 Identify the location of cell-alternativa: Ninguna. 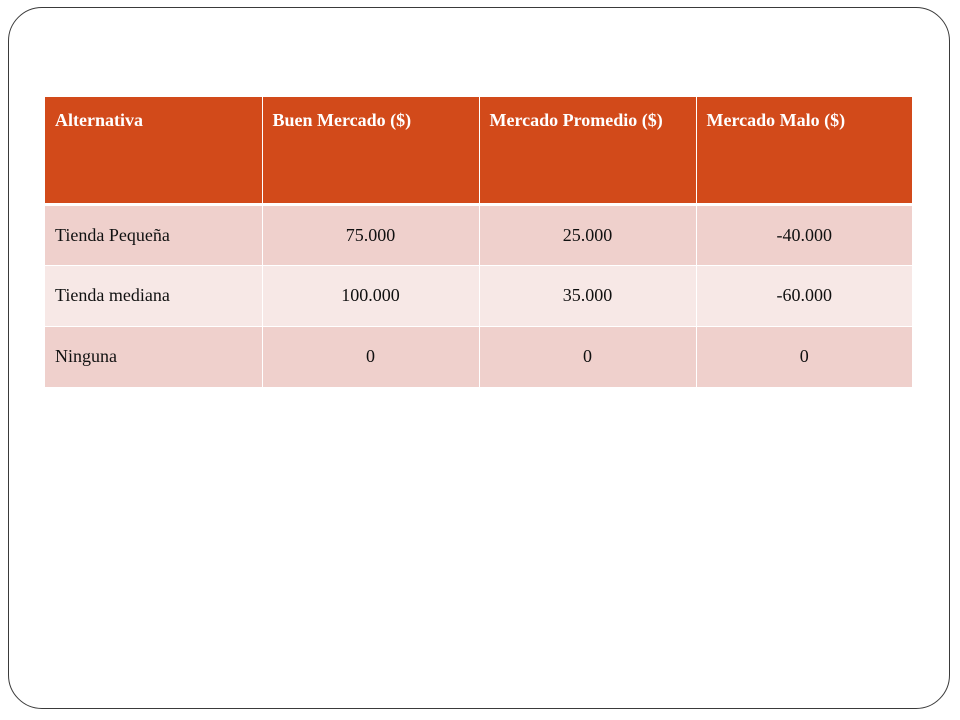
(153, 356).